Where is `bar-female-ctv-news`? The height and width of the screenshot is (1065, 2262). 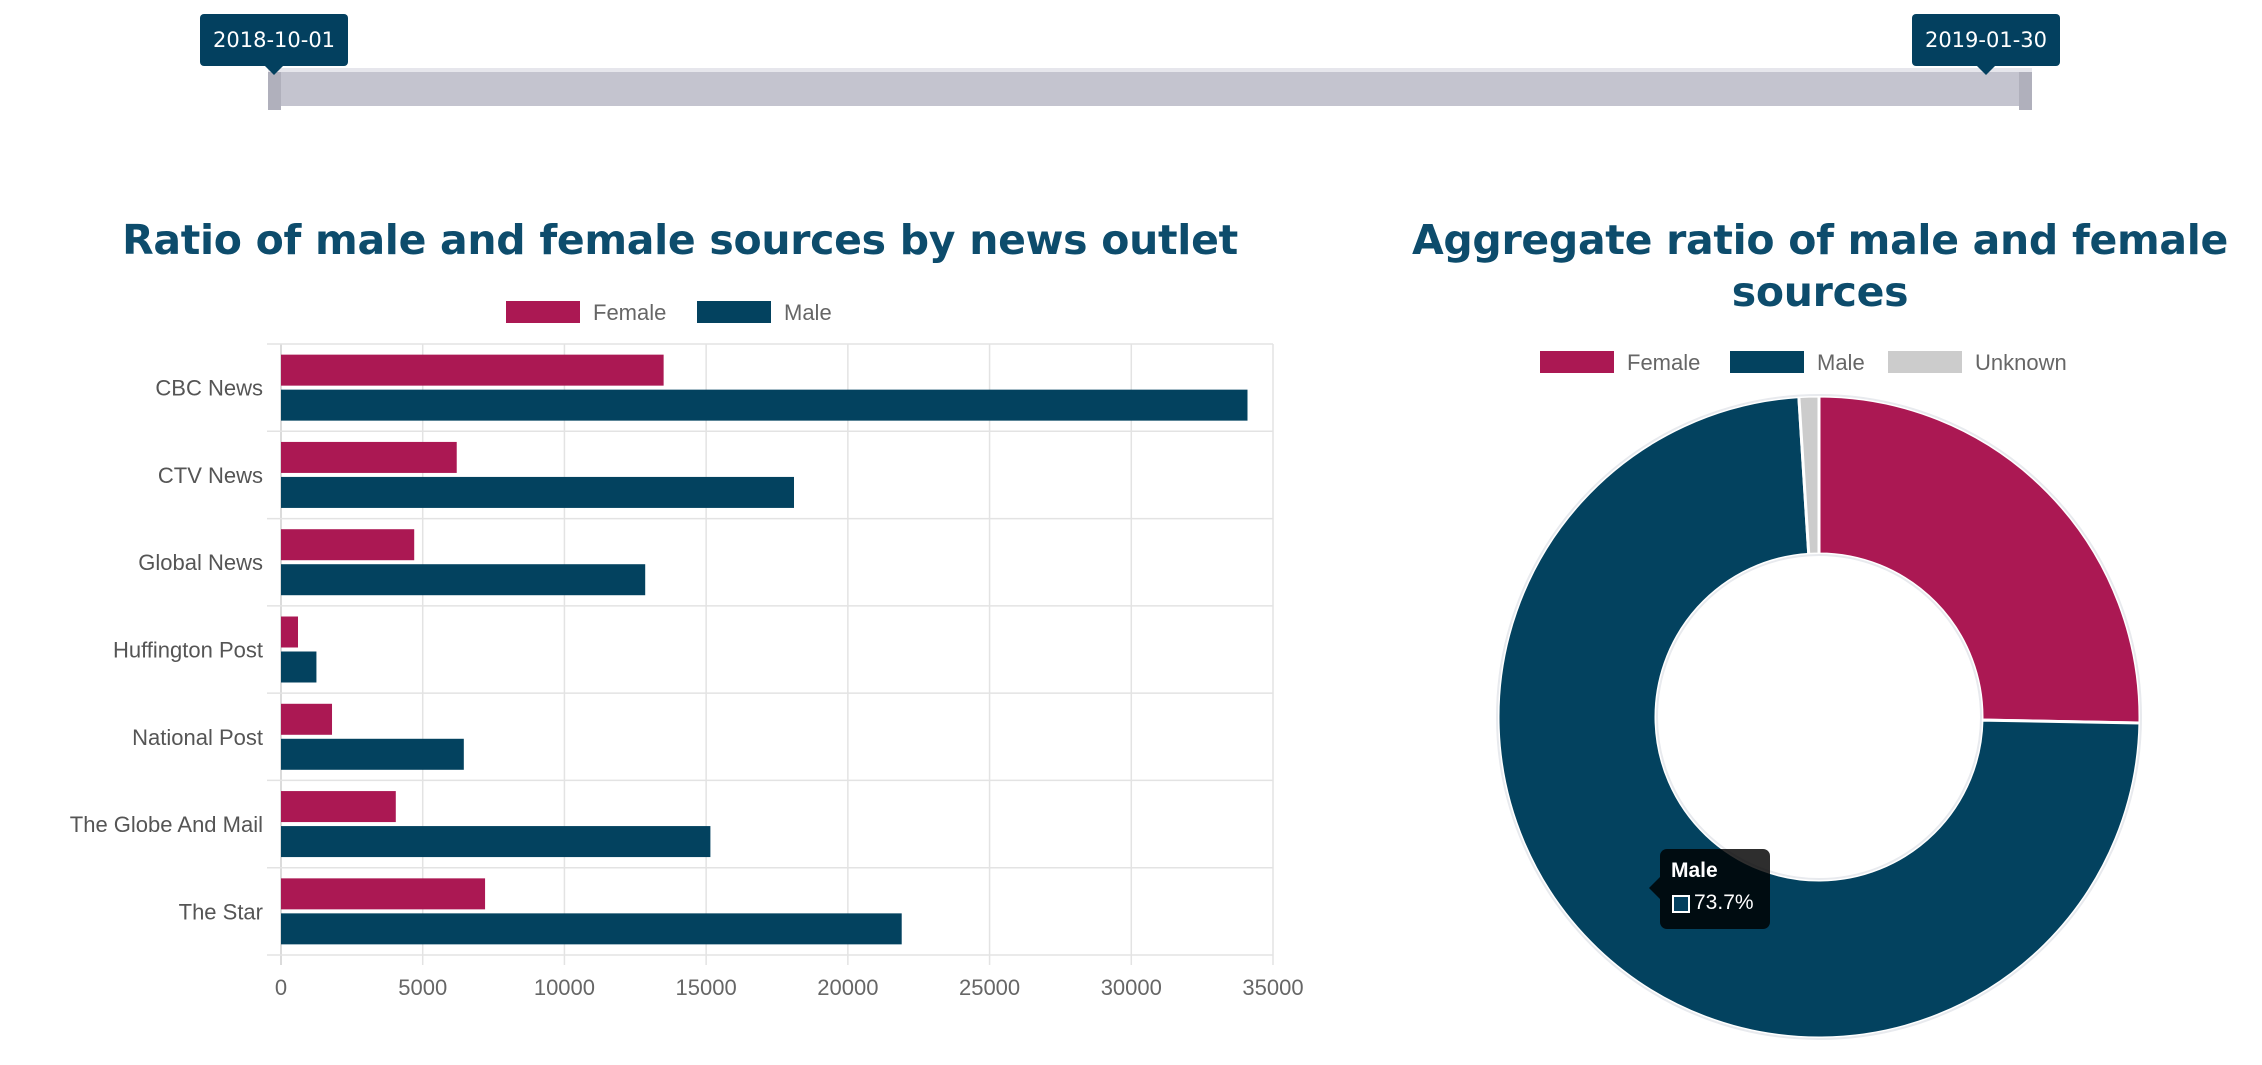 bar-female-ctv-news is located at coordinates (369, 457).